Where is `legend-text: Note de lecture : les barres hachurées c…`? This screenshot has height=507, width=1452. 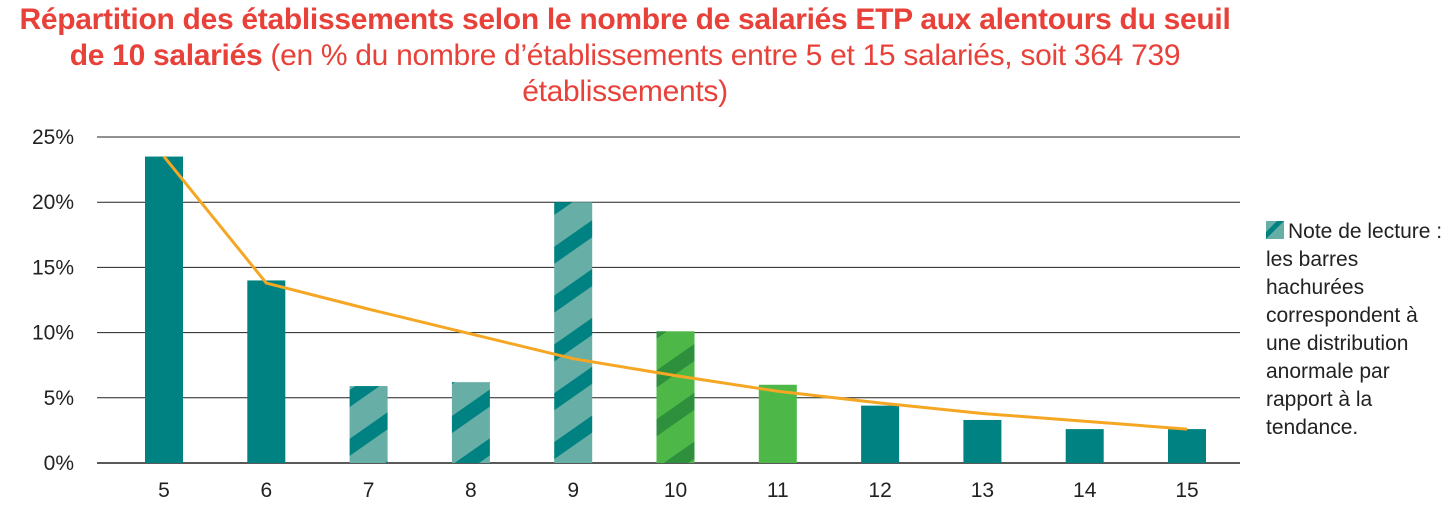 legend-text: Note de lecture : les barres hachurées c… is located at coordinates (1354, 329).